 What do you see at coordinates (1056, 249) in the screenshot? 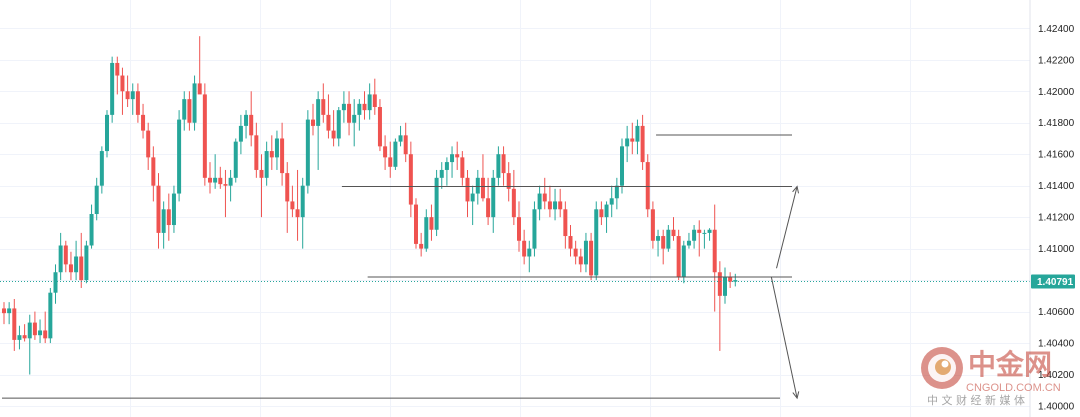
I see `price-axis-tick-label: 1.41000` at bounding box center [1056, 249].